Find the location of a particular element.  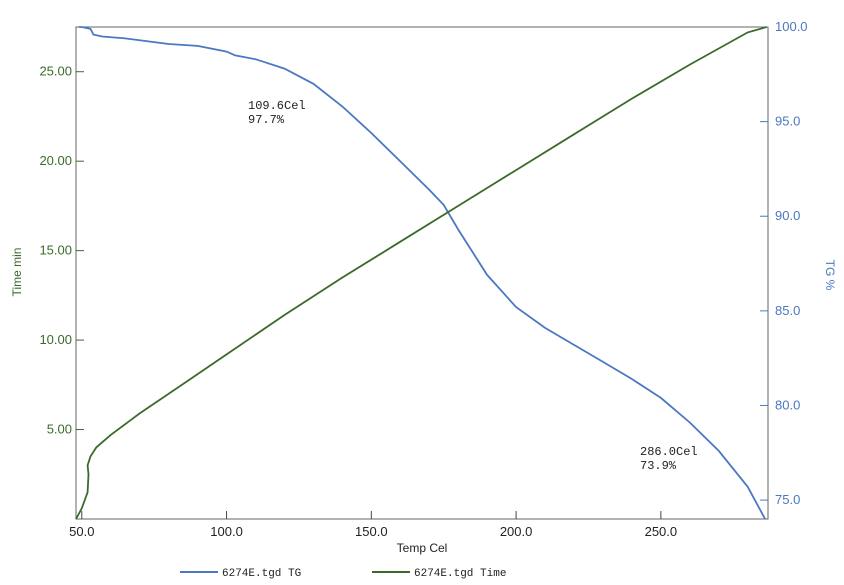

annotation-2-pct: 73.9% is located at coordinates (658, 466).